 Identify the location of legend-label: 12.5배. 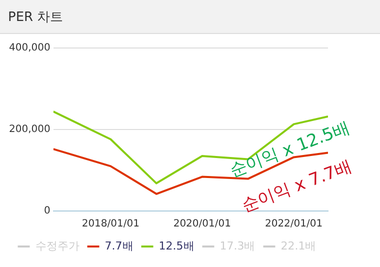
(176, 245).